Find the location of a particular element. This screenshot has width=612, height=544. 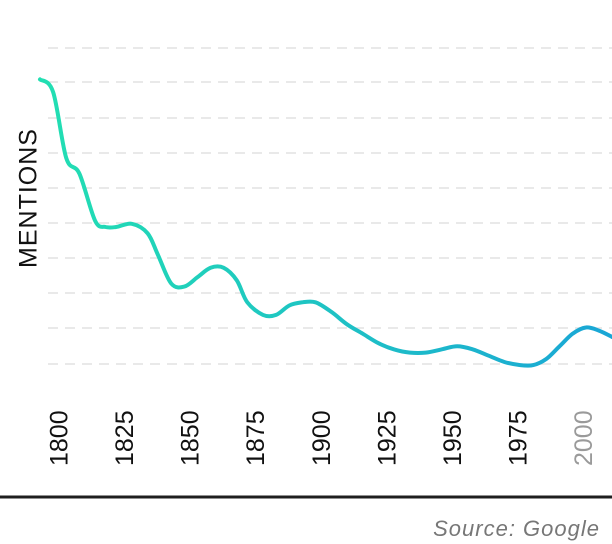

source-note: Source: Google is located at coordinates (516, 528).